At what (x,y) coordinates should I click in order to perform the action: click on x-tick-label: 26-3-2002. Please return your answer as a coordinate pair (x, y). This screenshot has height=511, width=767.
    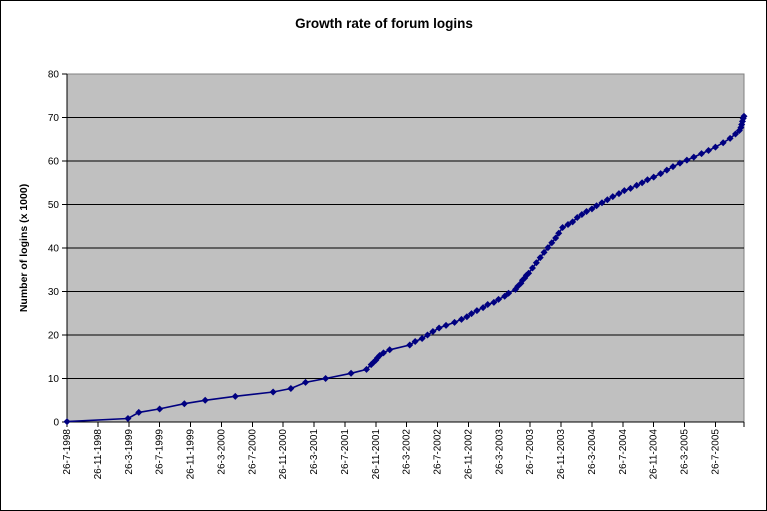
    Looking at the image, I should click on (407, 452).